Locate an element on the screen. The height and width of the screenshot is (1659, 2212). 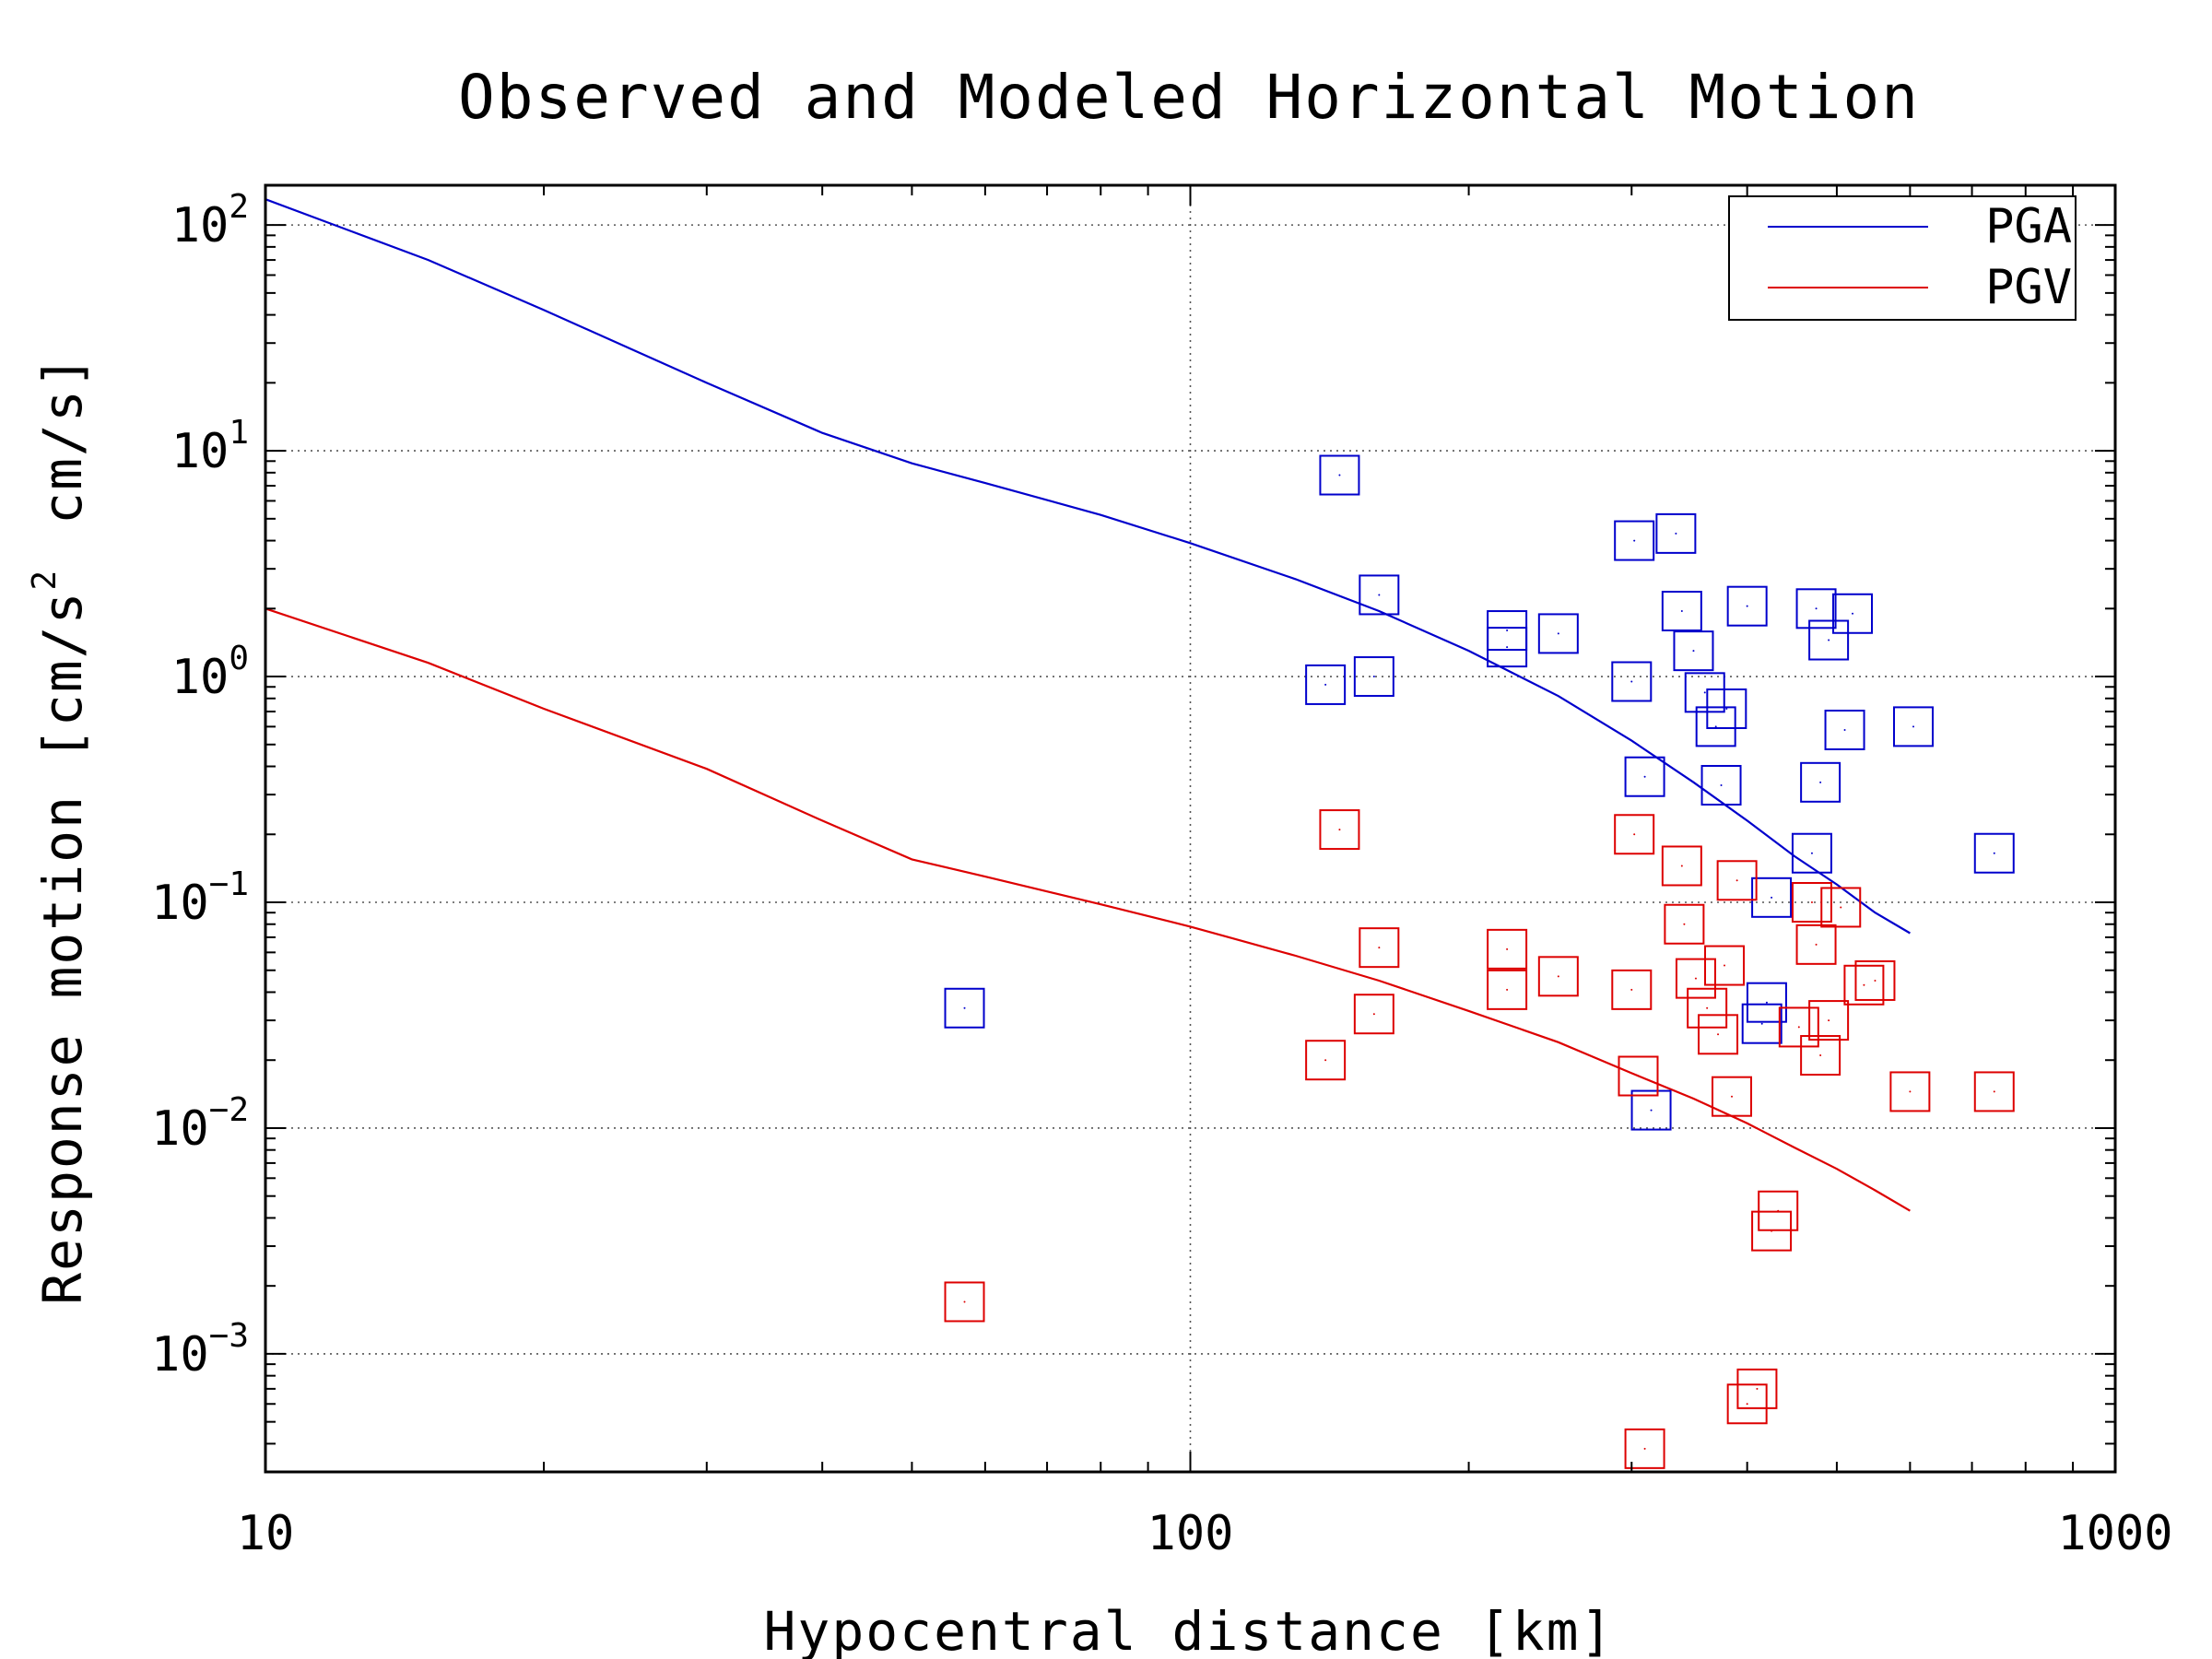
y-axis-label-tail: cm/s] is located at coordinates (62, 439).